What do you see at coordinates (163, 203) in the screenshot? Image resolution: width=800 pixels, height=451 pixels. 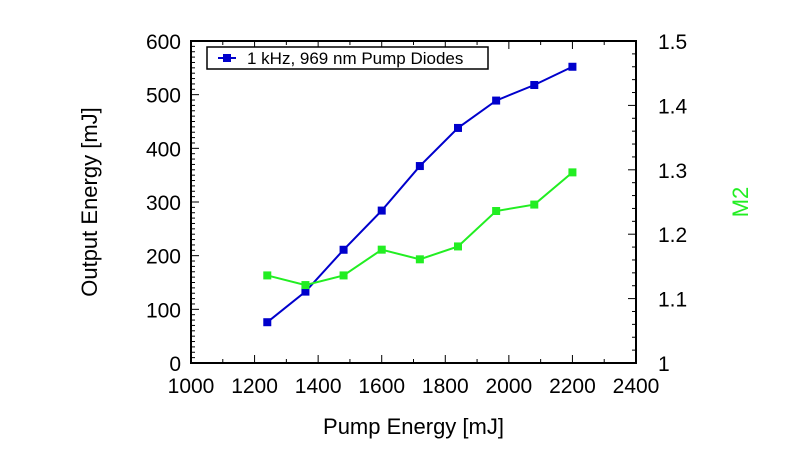 I see `y-tick-label: 300` at bounding box center [163, 203].